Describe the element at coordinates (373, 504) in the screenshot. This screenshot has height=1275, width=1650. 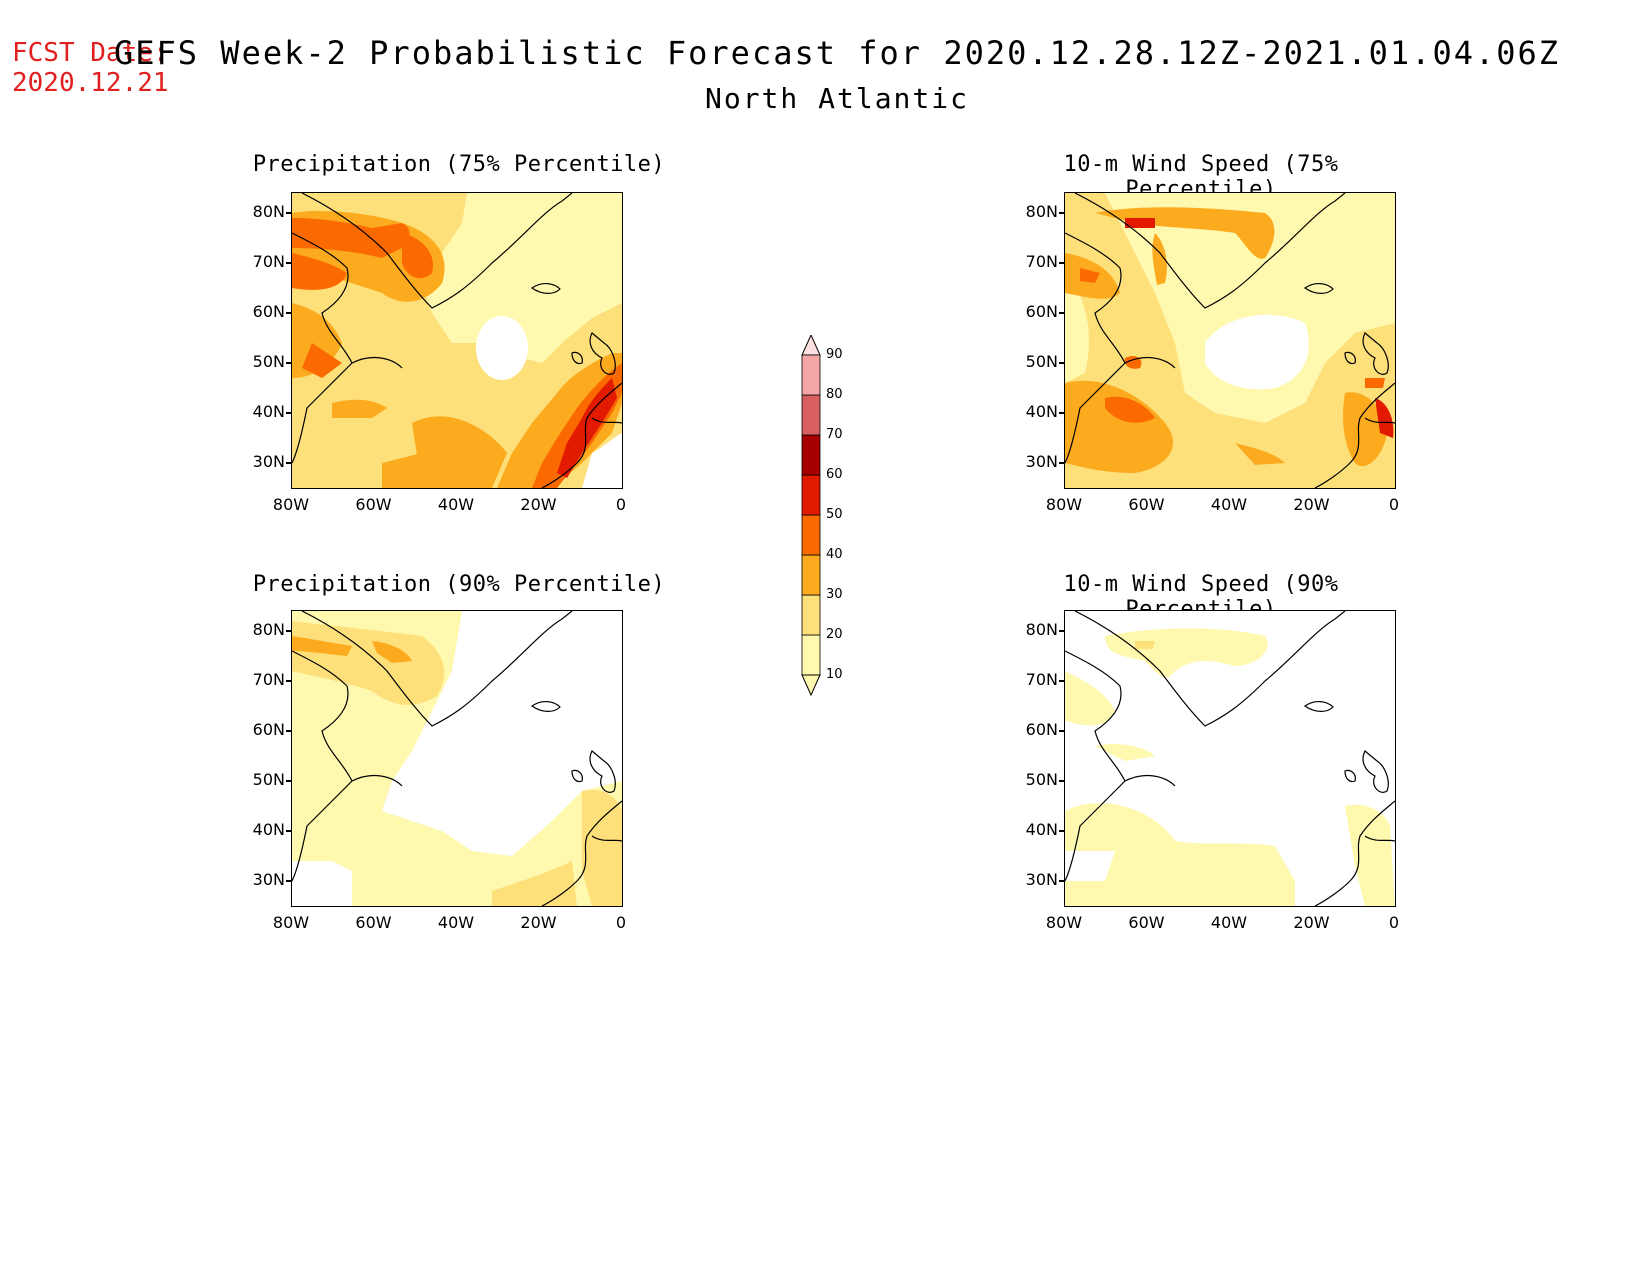
I see `lon-tick-precip-75: 60W` at that location.